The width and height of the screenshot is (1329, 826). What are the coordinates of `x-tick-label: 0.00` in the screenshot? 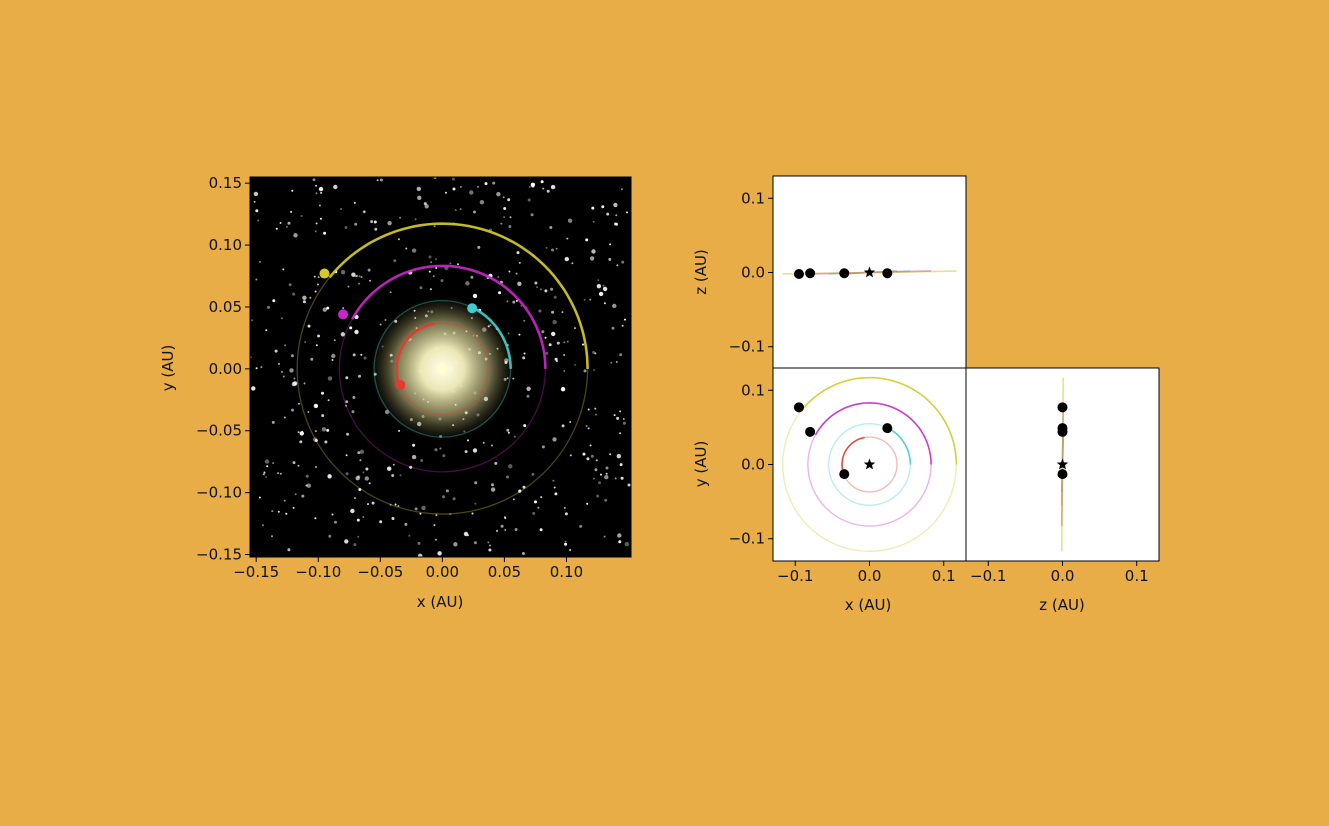 It's located at (442, 572).